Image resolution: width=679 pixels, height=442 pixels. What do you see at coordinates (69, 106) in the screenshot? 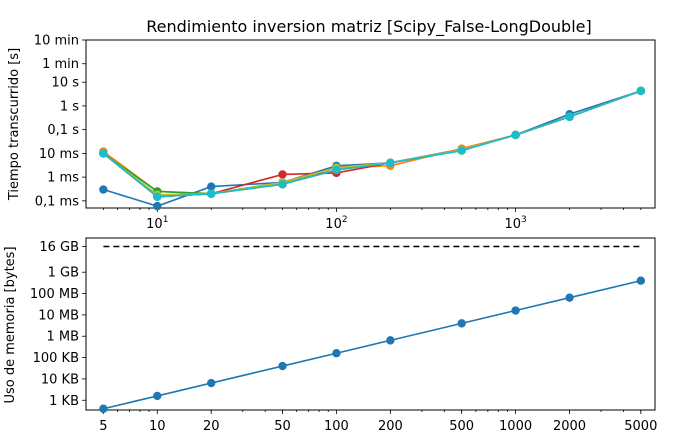
I see `y-tick-label: 1 s` at bounding box center [69, 106].